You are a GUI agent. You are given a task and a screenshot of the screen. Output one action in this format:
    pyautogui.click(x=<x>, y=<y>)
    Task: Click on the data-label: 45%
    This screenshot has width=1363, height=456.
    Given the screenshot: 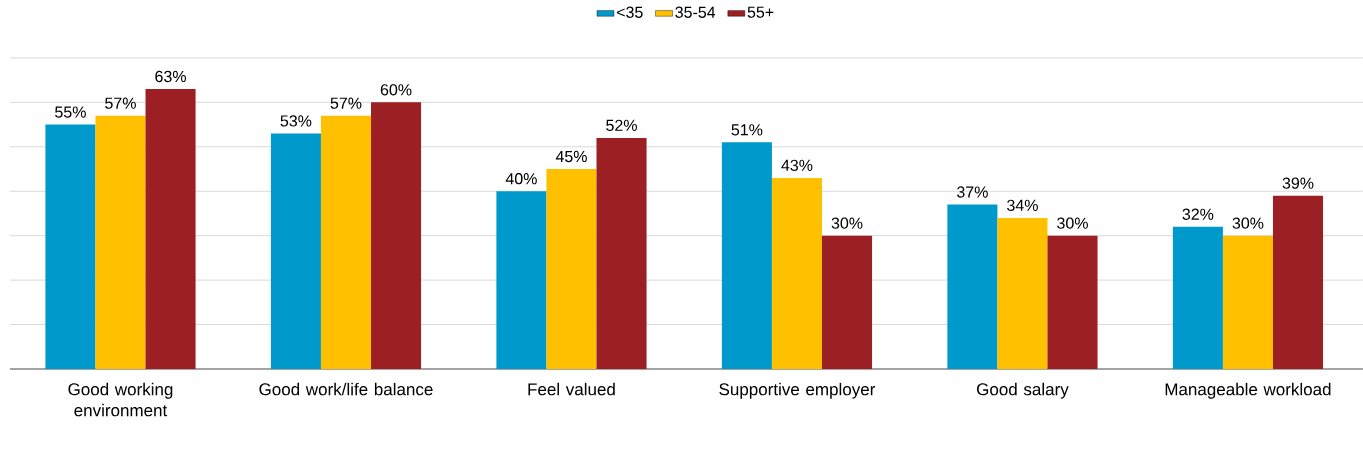 What is the action you would take?
    pyautogui.click(x=571, y=156)
    